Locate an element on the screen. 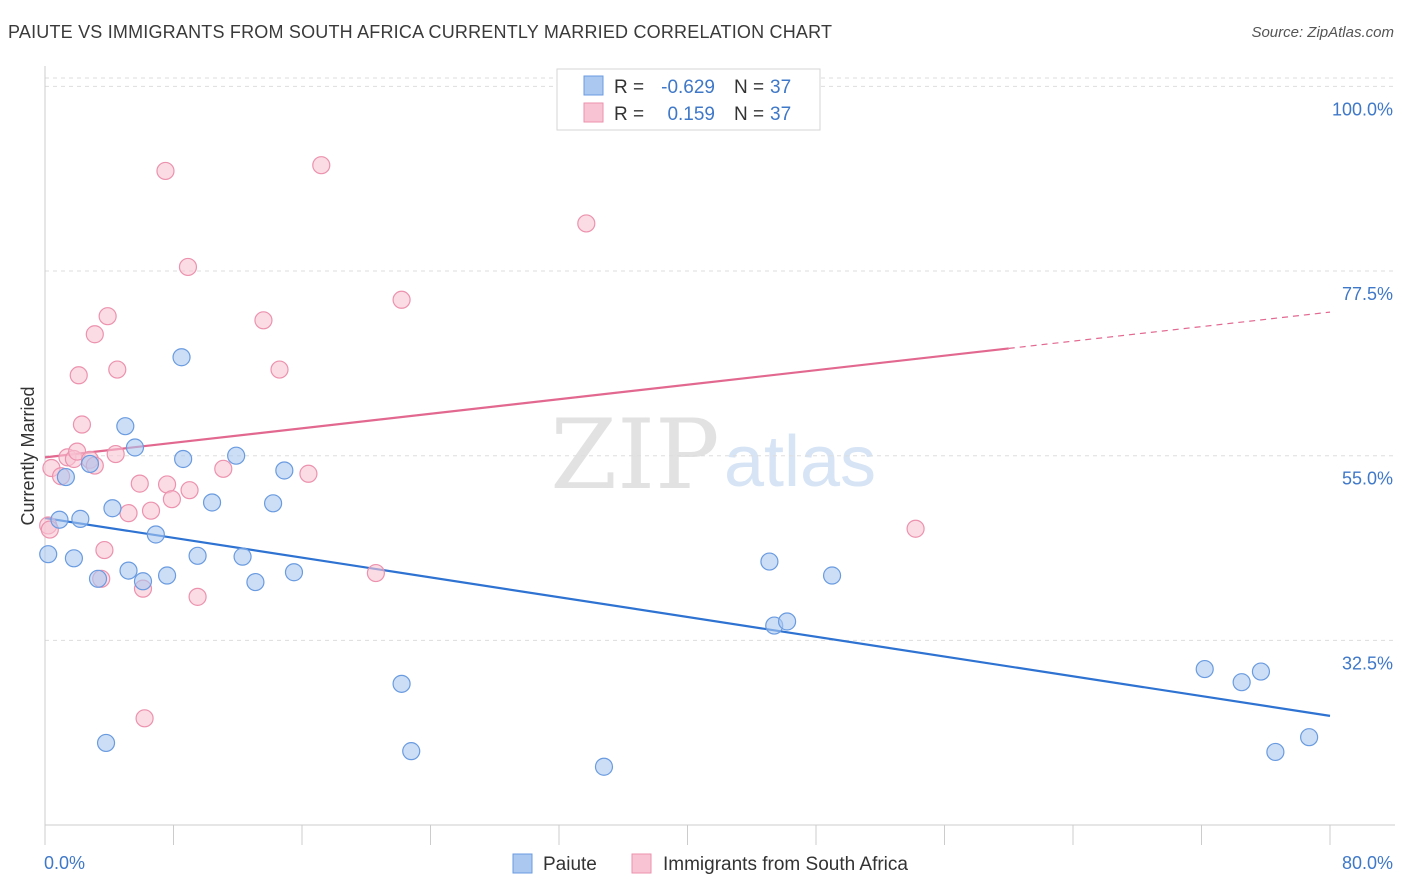  series-legend: Paiute Immigrants from South Africa is located at coordinates (710, 864).